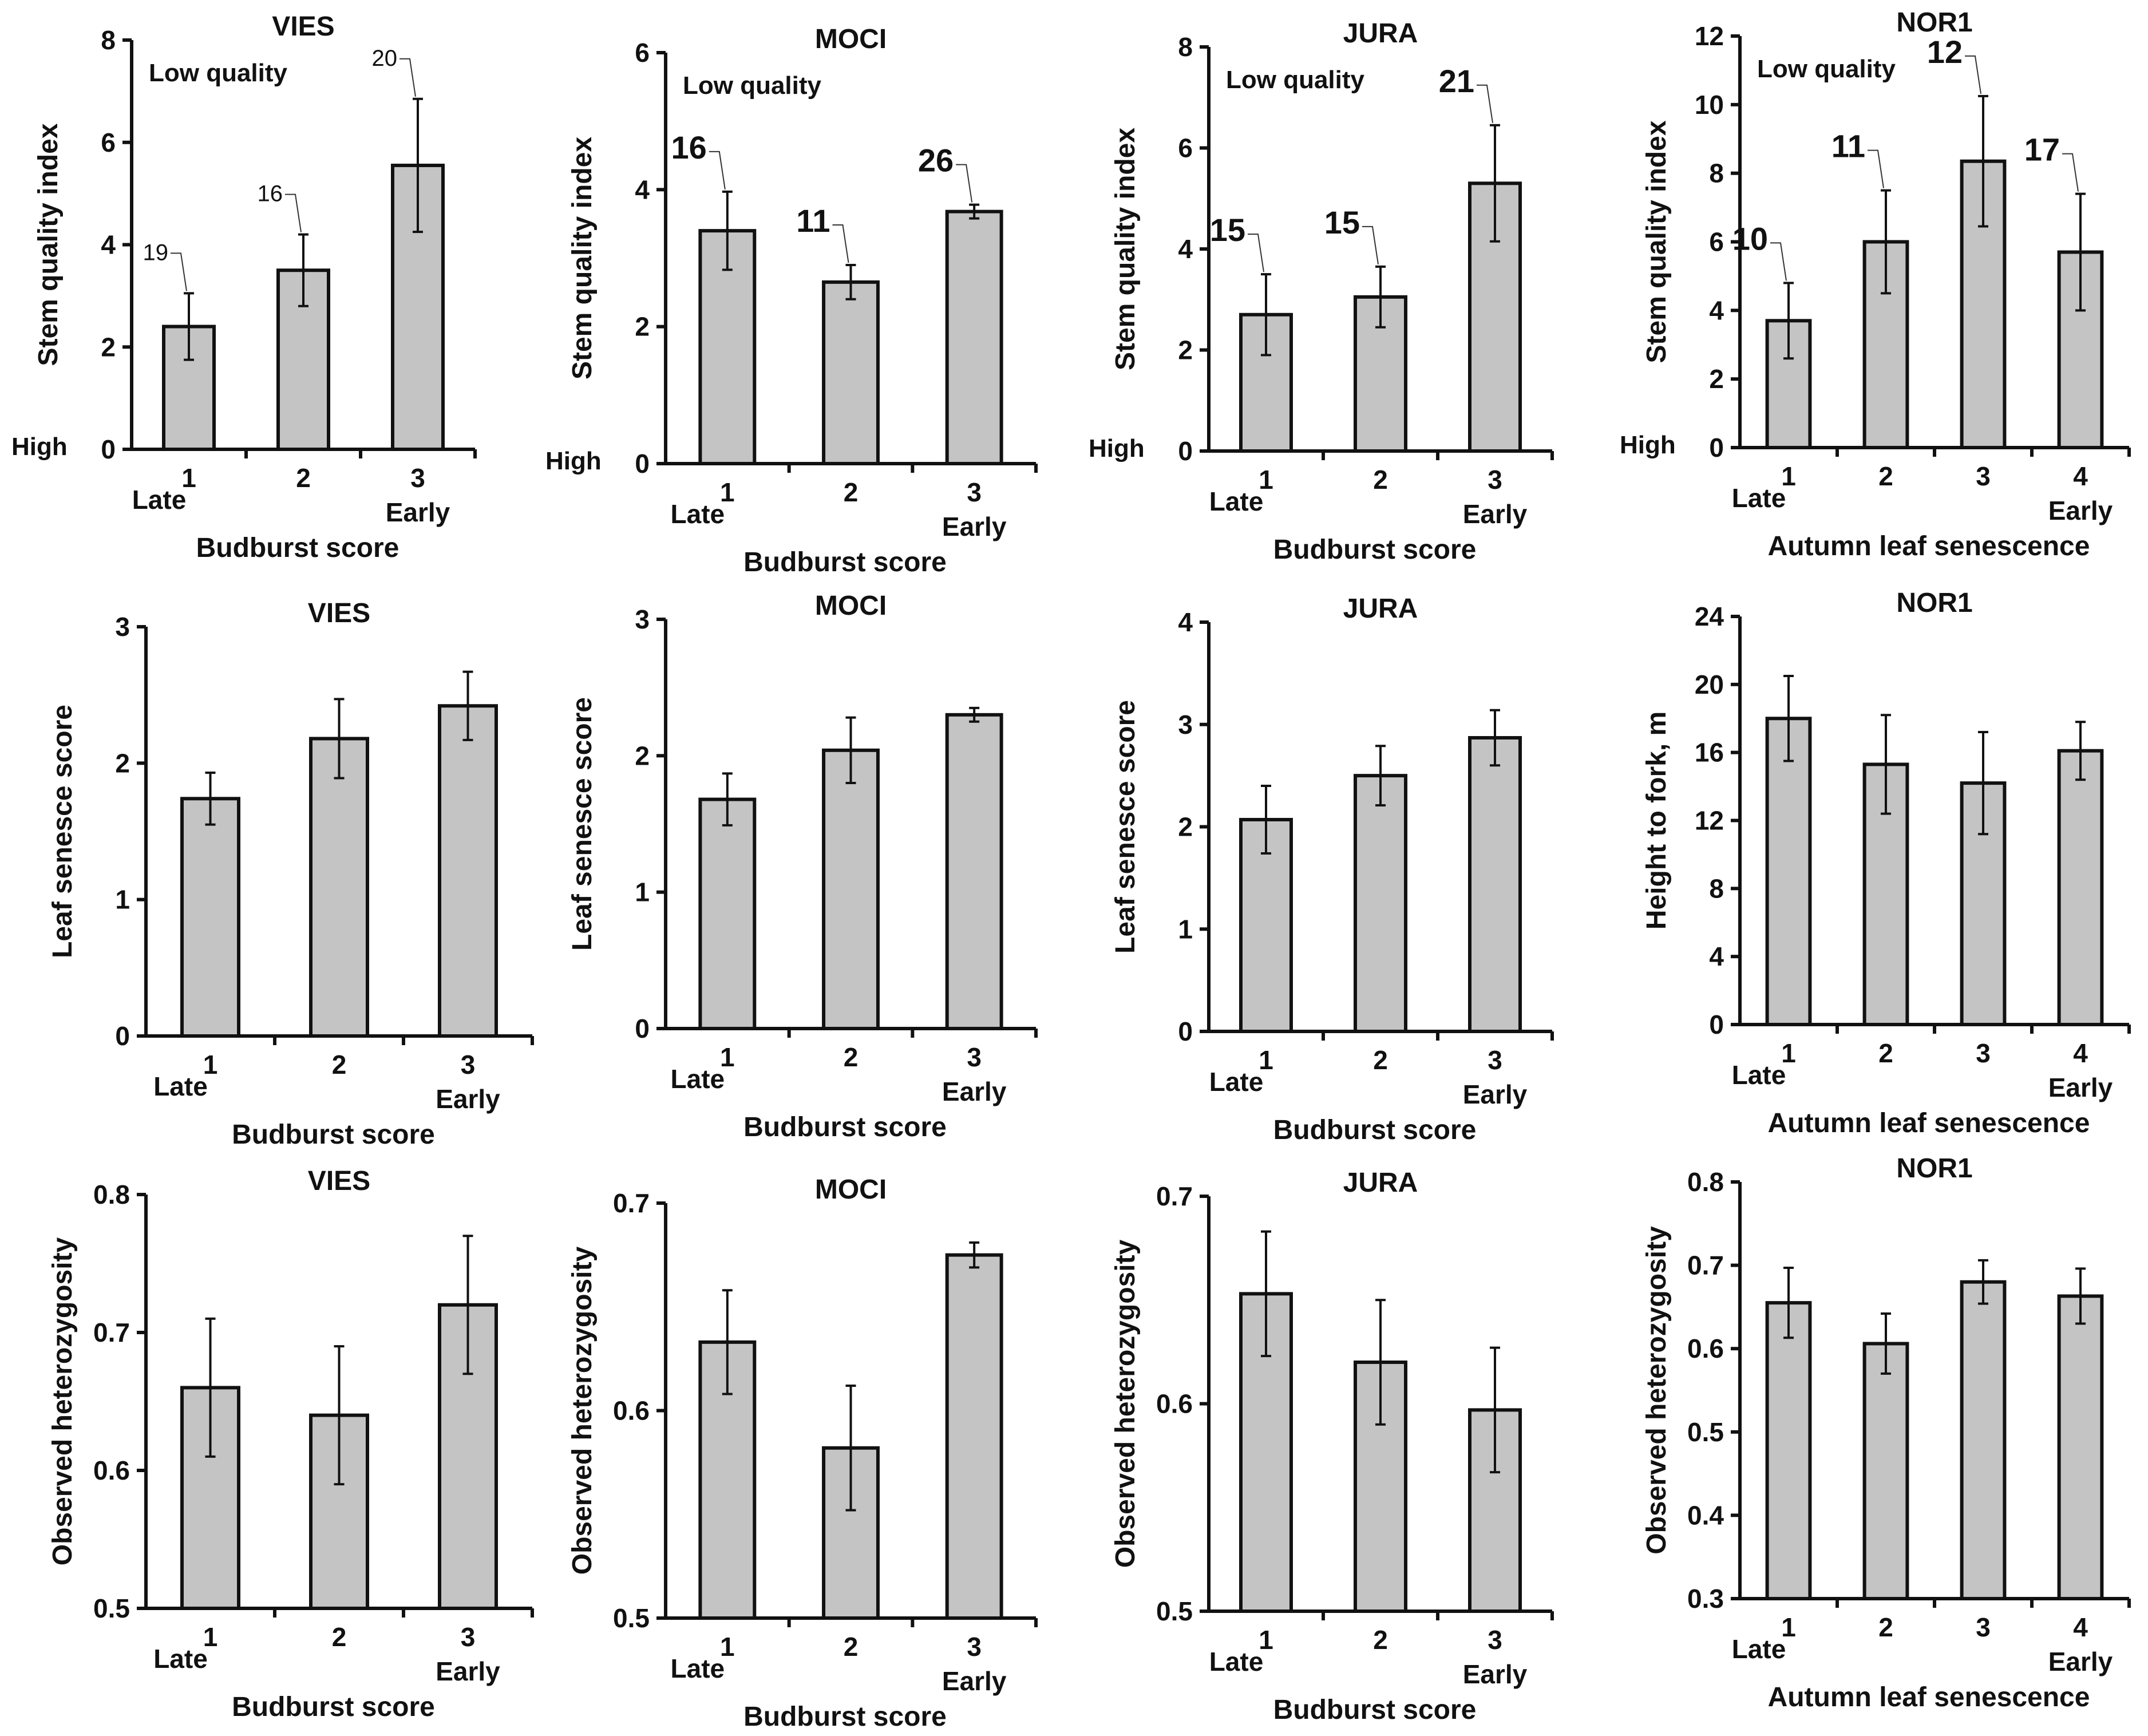 This screenshot has height=1736, width=2148. What do you see at coordinates (1186, 929) in the screenshot?
I see `y-tick-label: 1` at bounding box center [1186, 929].